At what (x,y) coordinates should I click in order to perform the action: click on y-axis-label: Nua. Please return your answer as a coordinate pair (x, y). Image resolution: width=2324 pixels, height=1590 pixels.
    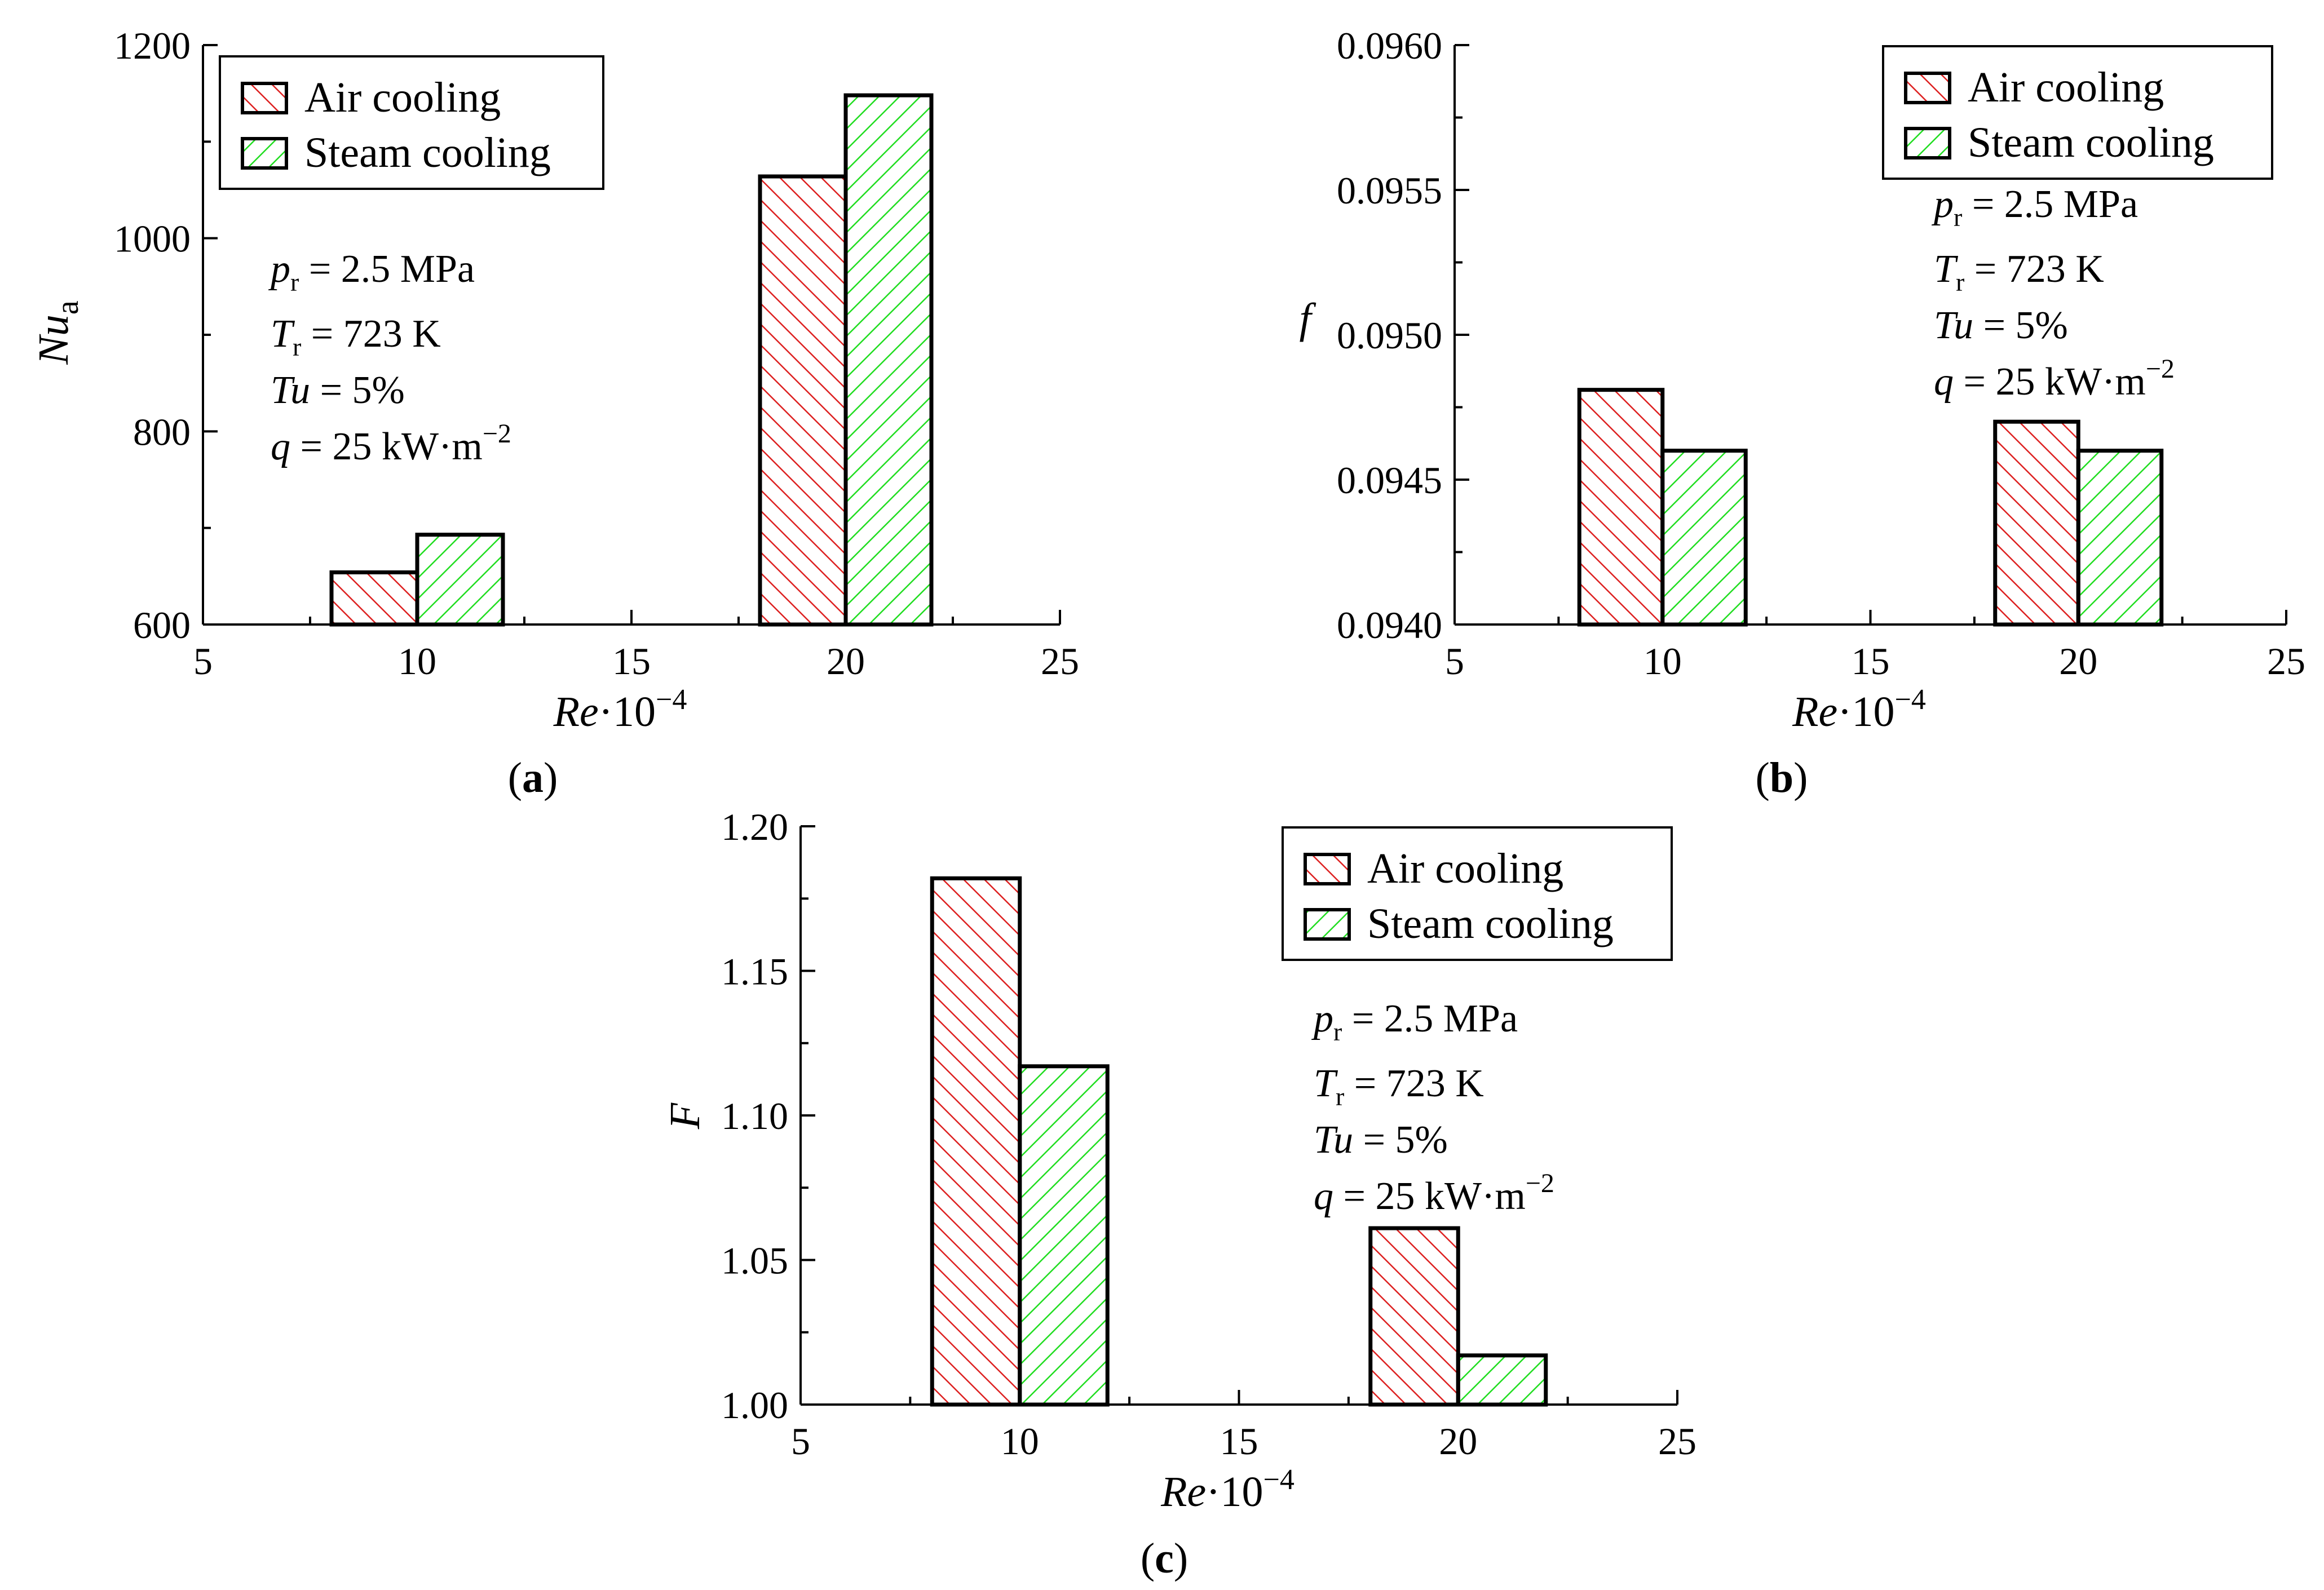
    Looking at the image, I should click on (57, 333).